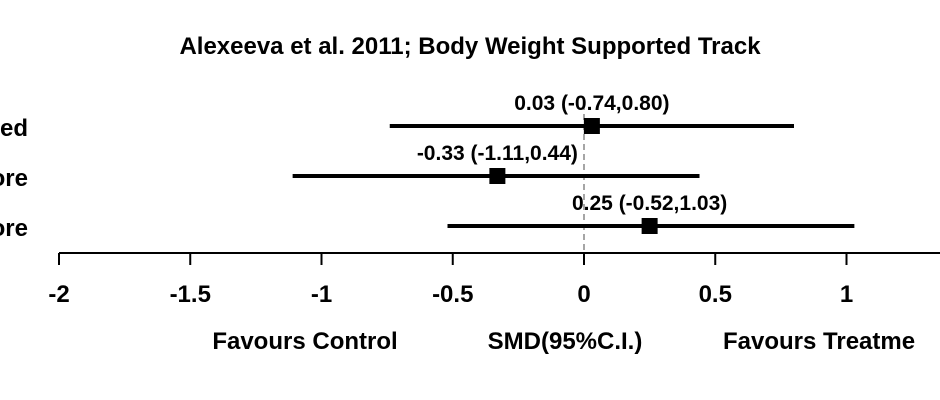 The height and width of the screenshot is (400, 940). I want to click on x-tick-label: 0.5, so click(715, 294).